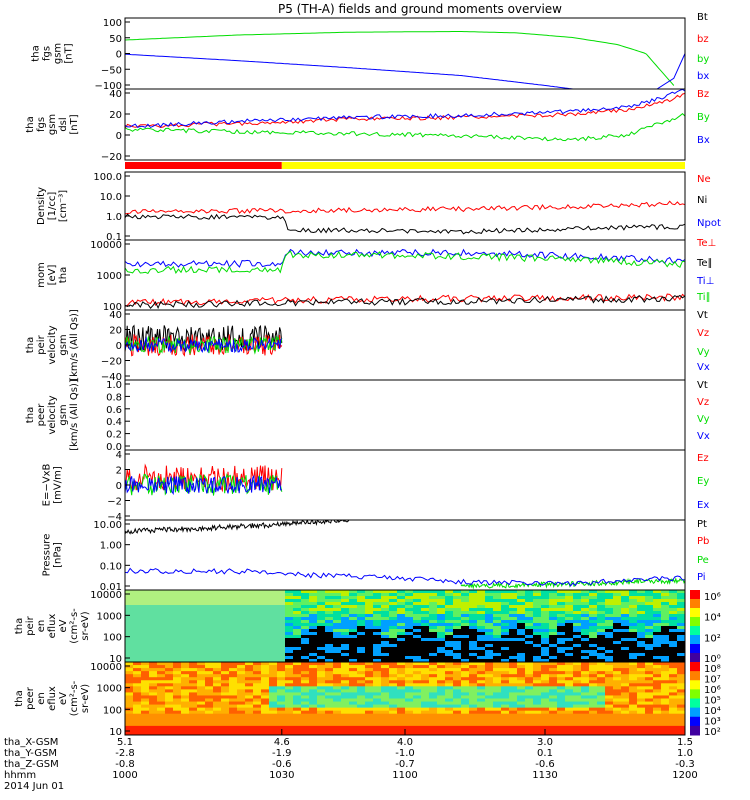 The height and width of the screenshot is (800, 750). Describe the element at coordinates (545, 742) in the screenshot. I see `x-axis-tick-label: 3.0` at that location.